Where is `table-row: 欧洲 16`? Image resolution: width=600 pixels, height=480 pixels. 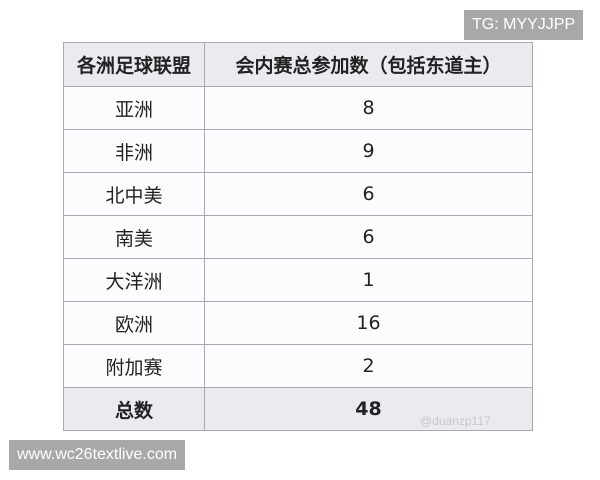 table-row: 欧洲 16 is located at coordinates (298, 323).